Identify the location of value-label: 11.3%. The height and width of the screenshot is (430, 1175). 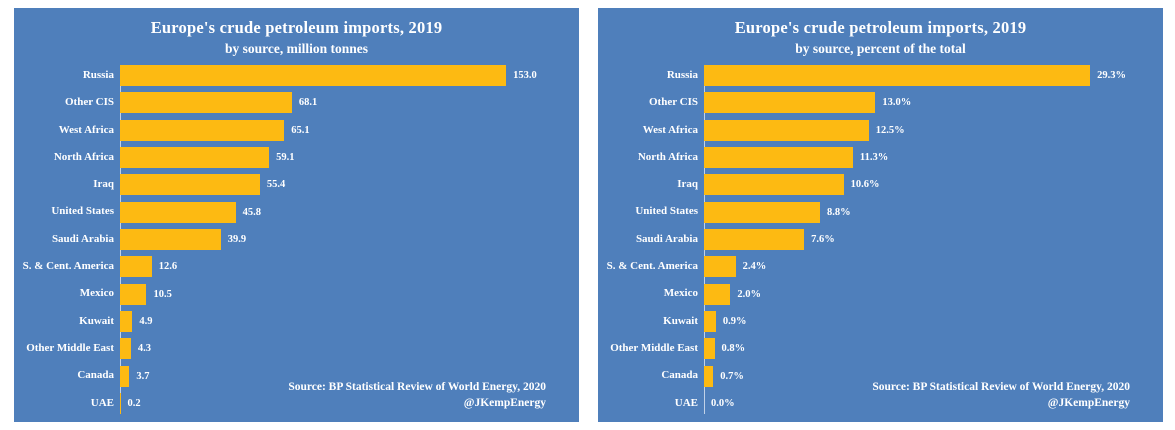
(874, 158).